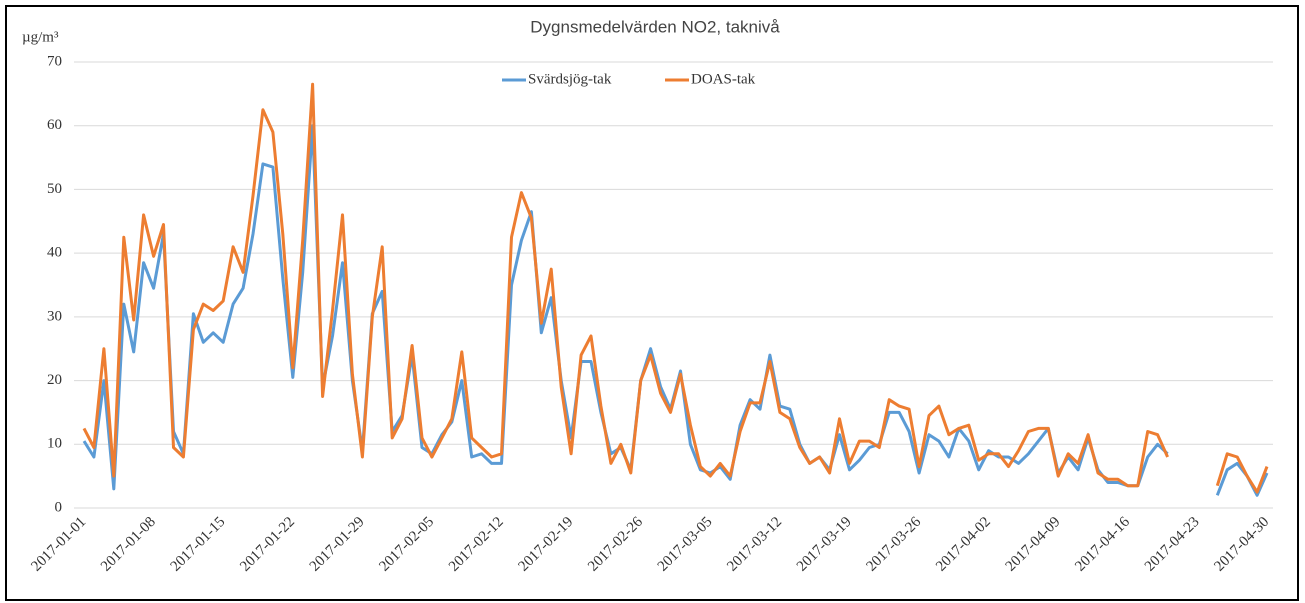 The height and width of the screenshot is (603, 1305). What do you see at coordinates (40, 37) in the screenshot?
I see `y-axis-label: µg/m³` at bounding box center [40, 37].